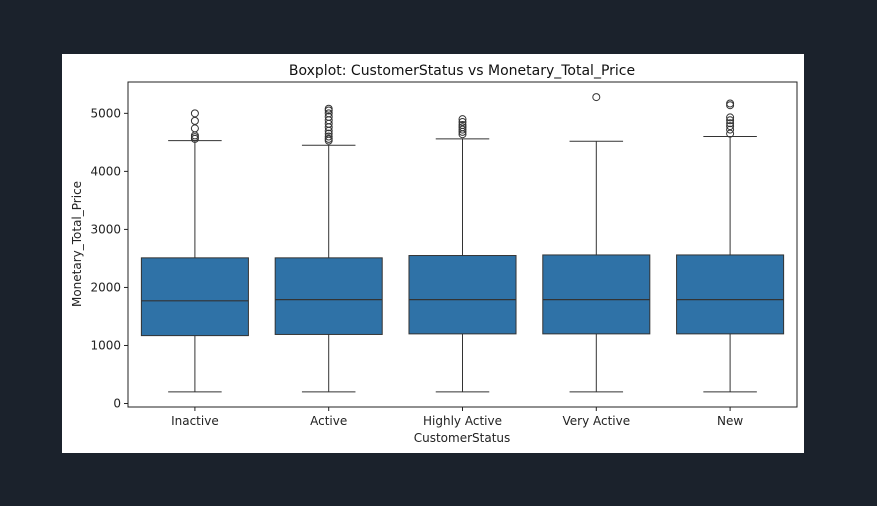 This screenshot has width=877, height=506. I want to click on x-tick-label: Active, so click(328, 421).